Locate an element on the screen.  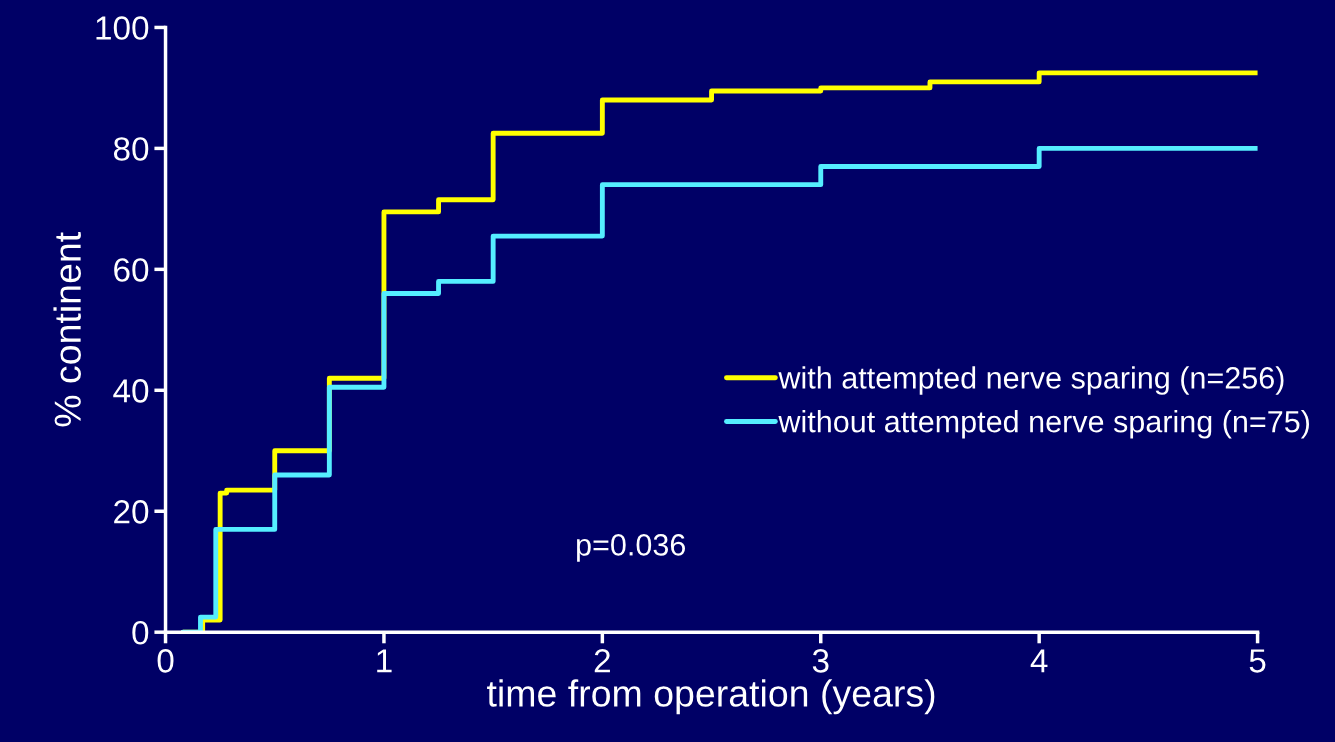
x-tick-label: 5 is located at coordinates (1257, 661).